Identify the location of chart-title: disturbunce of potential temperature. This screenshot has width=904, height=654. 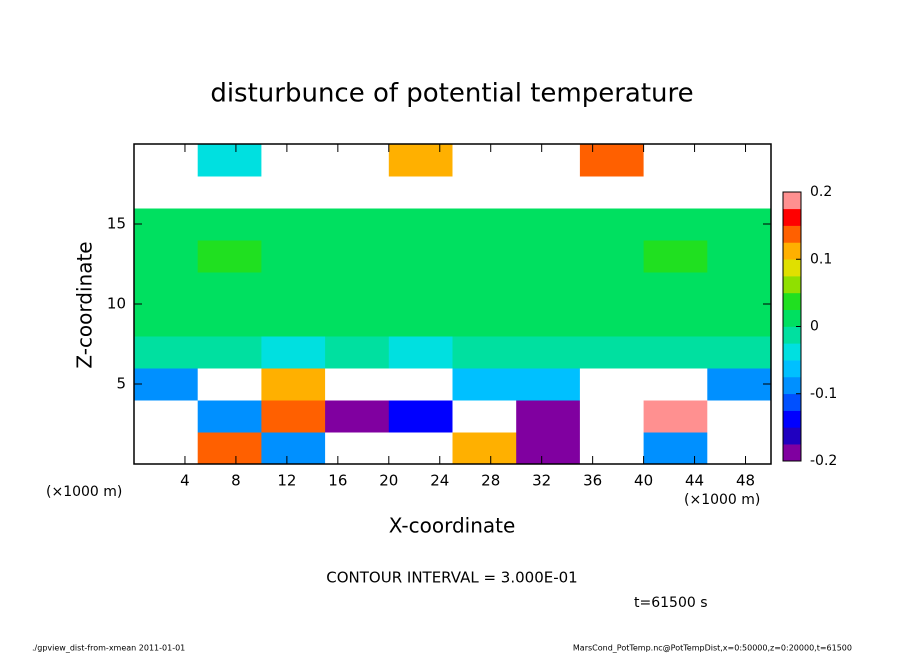
(451, 94).